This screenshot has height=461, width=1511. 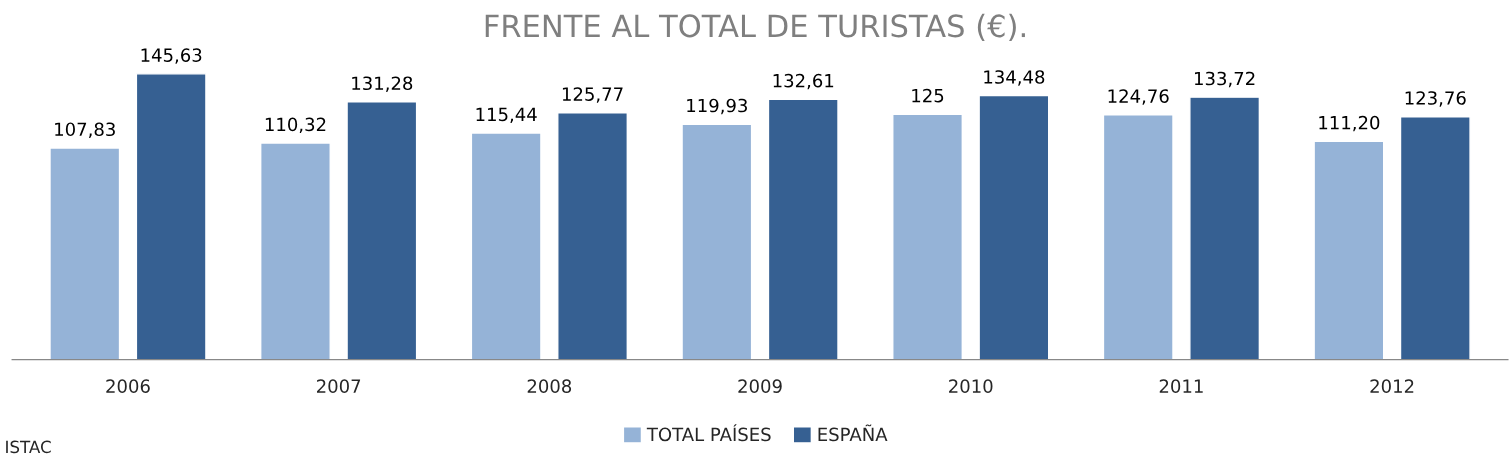 I want to click on data-label: 133,72, so click(x=1225, y=79).